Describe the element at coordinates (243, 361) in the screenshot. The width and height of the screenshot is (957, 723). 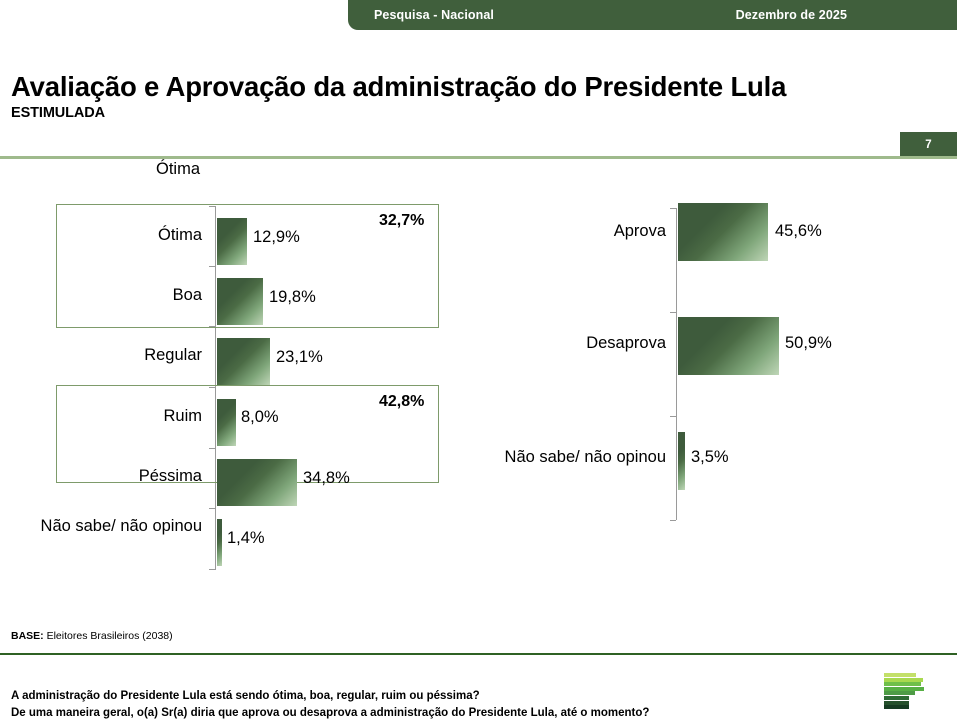
I see `bar-regular` at that location.